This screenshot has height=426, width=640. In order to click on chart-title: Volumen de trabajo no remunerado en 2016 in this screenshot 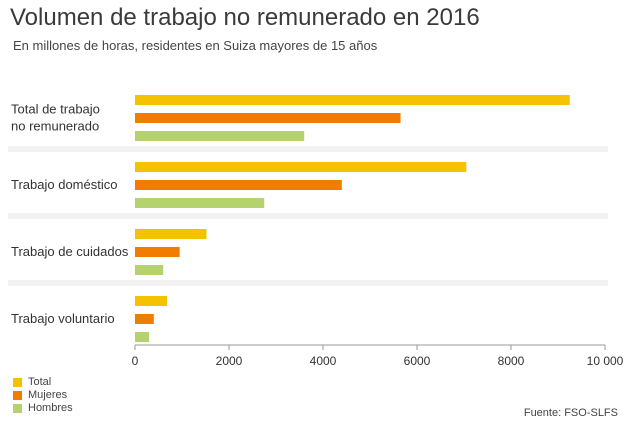, I will do `click(245, 17)`.